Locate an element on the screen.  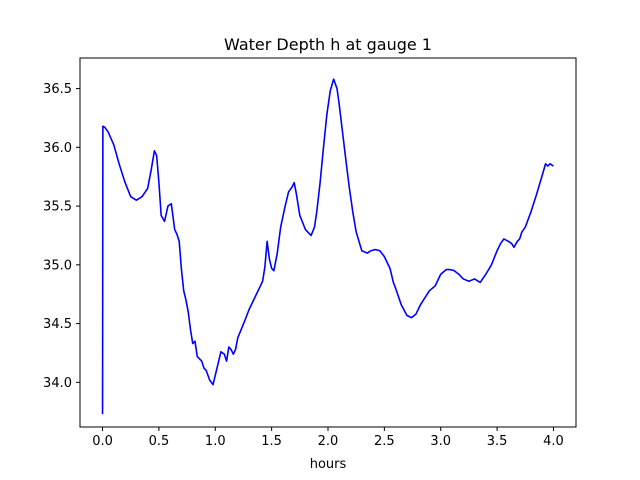
chart-title: Water Depth h at gauge 1 is located at coordinates (328, 44).